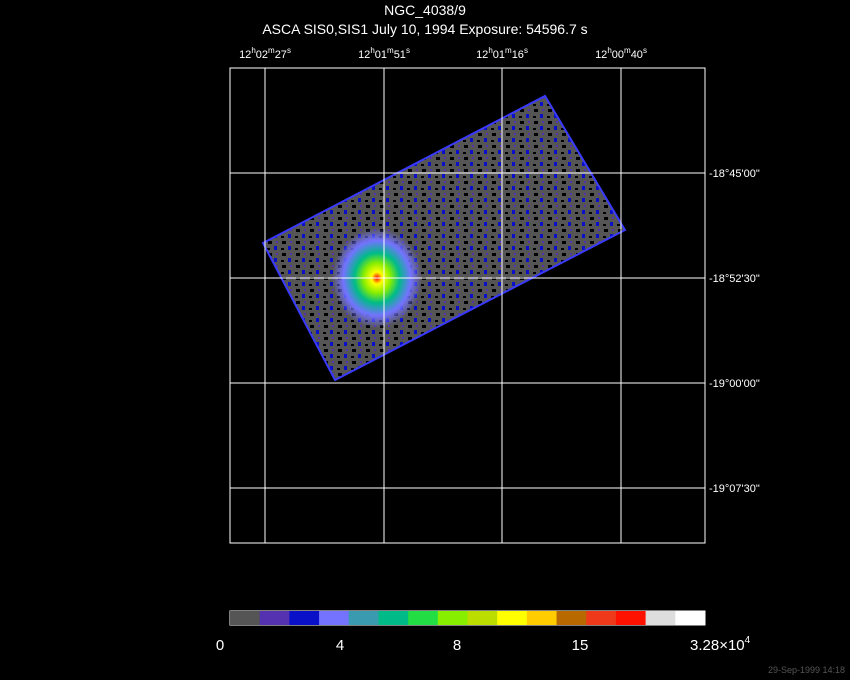 The image size is (850, 680). What do you see at coordinates (340, 645) in the screenshot?
I see `colorbar-label: 4` at bounding box center [340, 645].